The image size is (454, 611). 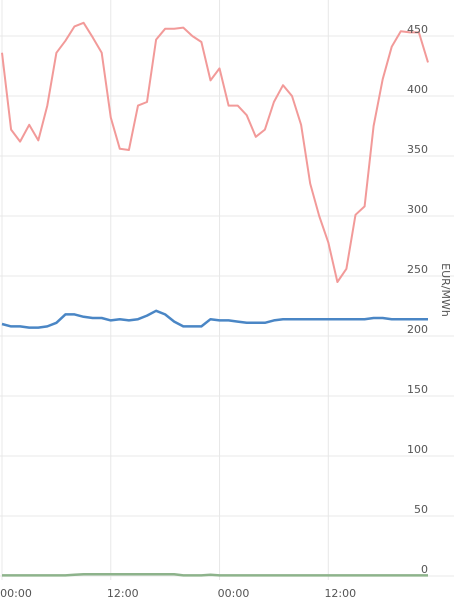 I want to click on y-tick-label: 350, so click(x=417, y=149).